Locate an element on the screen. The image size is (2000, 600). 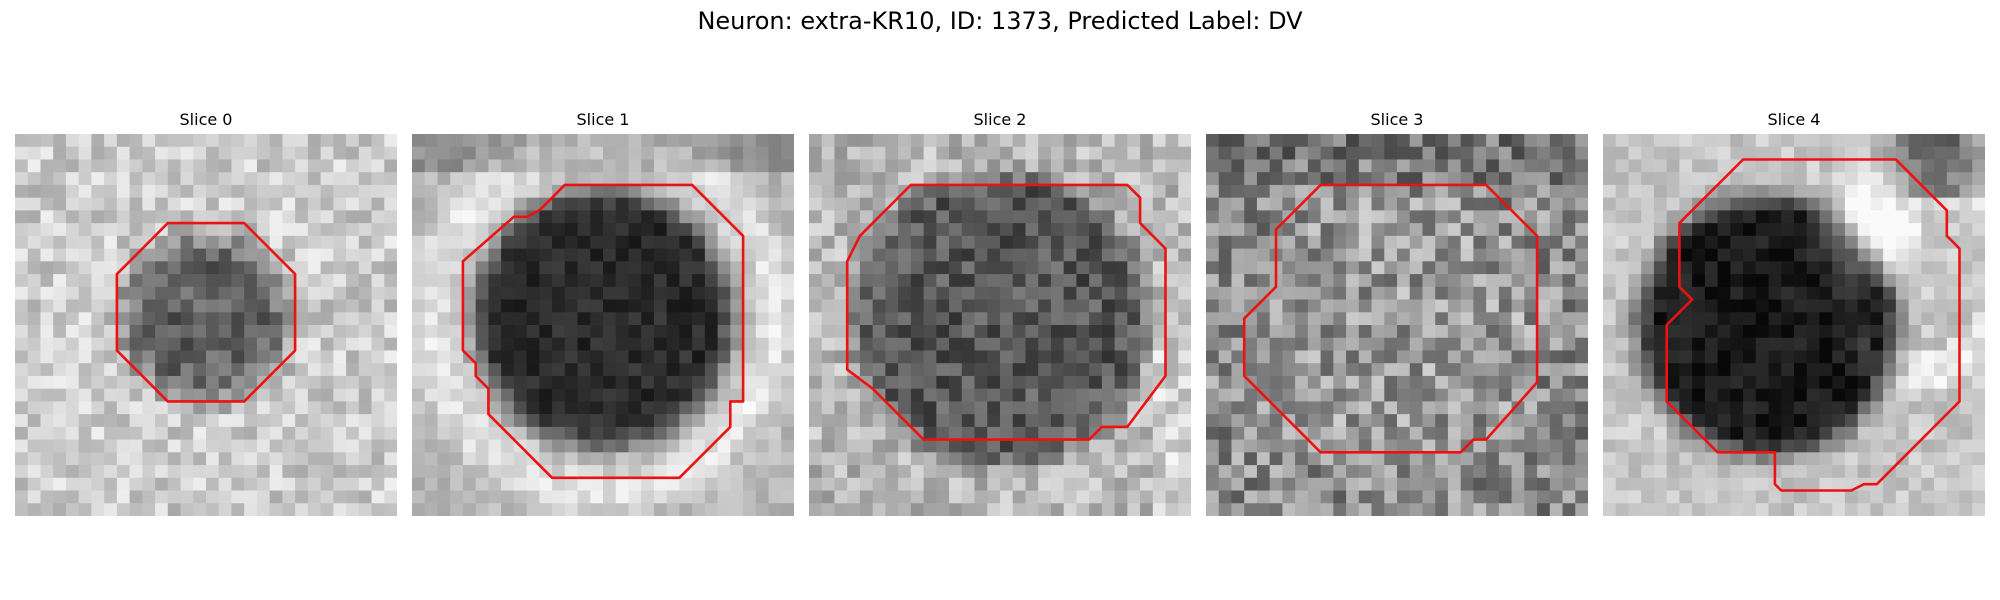
slice-3-image is located at coordinates (1397, 325).